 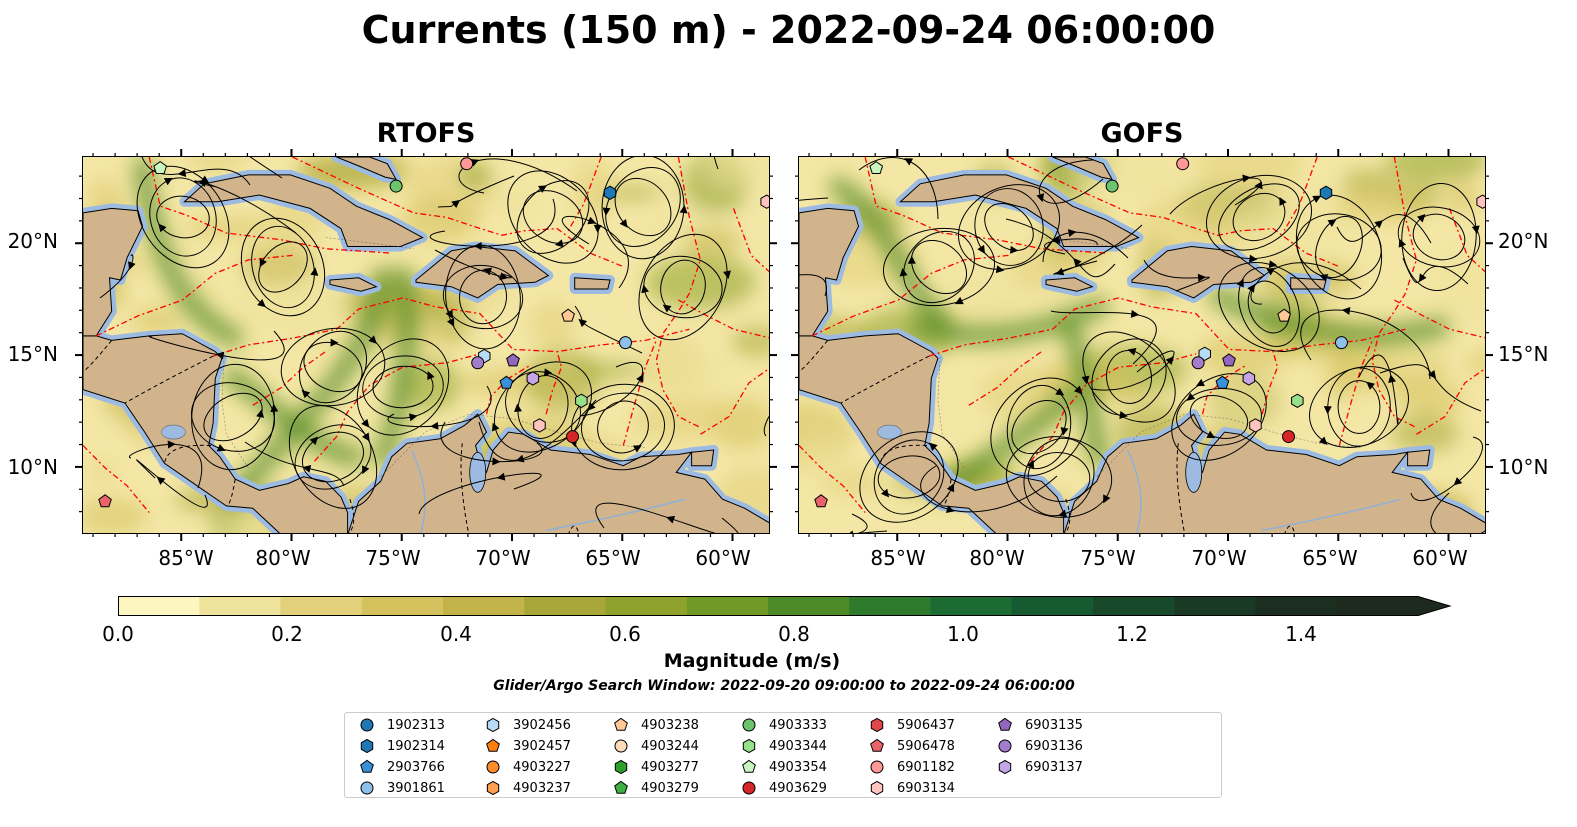 I want to click on x-tick-label-left: 65°W, so click(x=613, y=558).